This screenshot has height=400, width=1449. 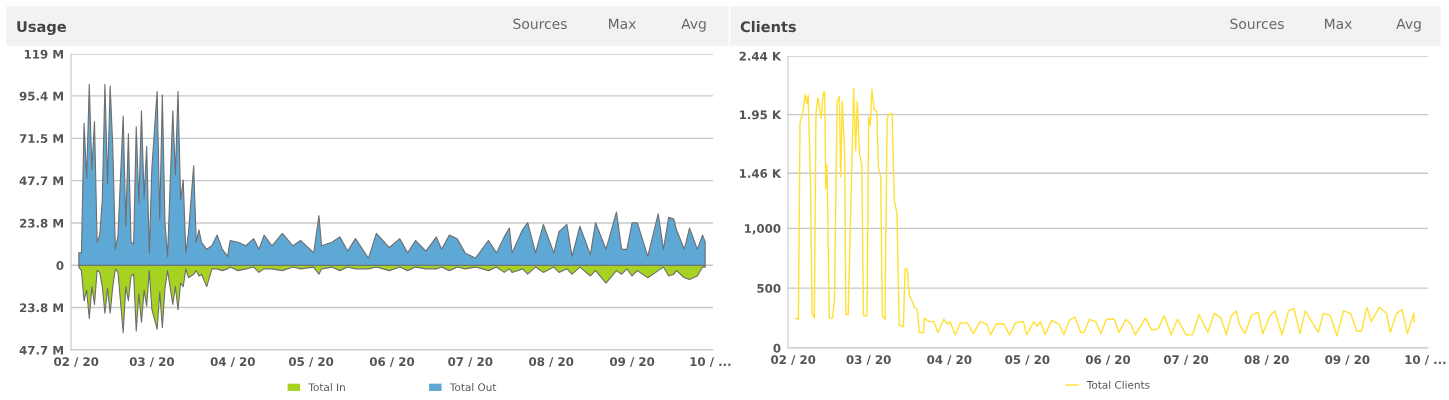 I want to click on y-tick-label: 2.44 K, so click(x=760, y=56).